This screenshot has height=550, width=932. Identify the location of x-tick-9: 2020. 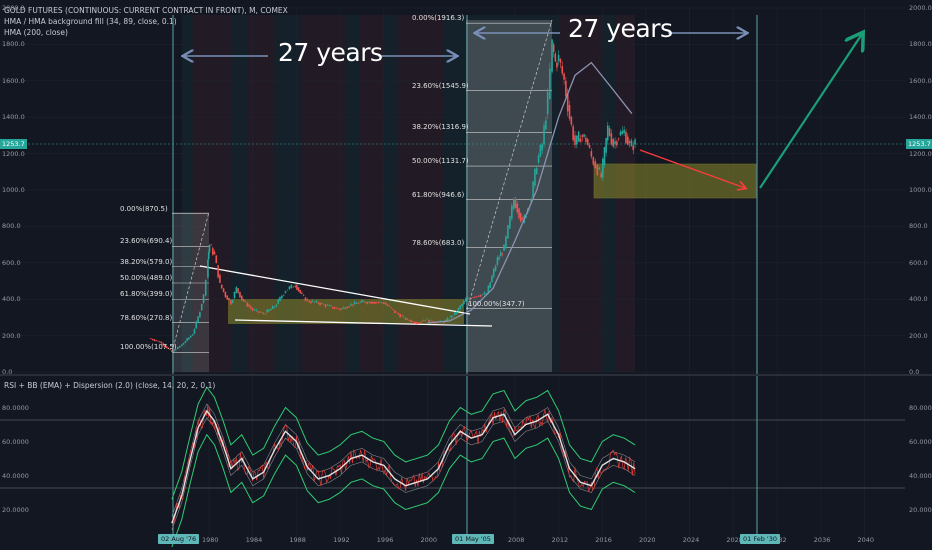
(647, 540).